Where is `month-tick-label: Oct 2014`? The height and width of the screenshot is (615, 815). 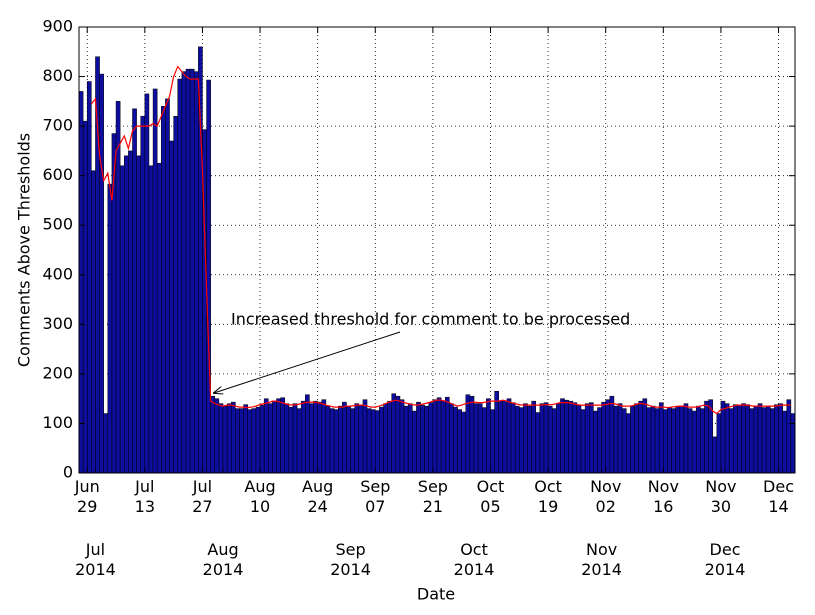
month-tick-label: Oct 2014 is located at coordinates (474, 559).